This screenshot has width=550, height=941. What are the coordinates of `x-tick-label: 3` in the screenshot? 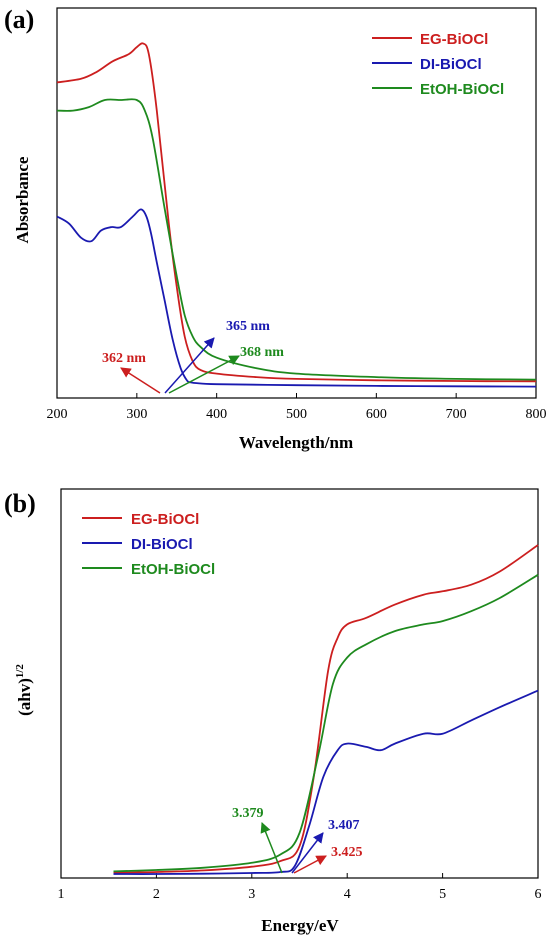 It's located at (251, 894).